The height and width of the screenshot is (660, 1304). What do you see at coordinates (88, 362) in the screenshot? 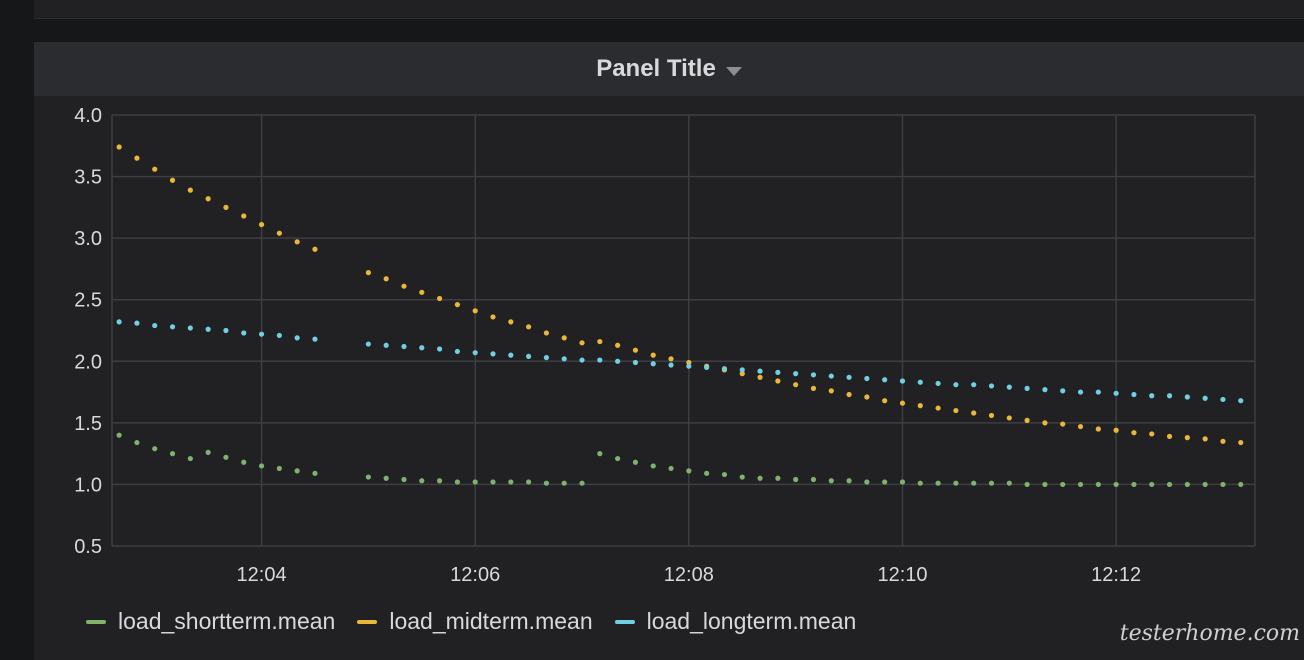
I see `y-tick-label: 2.0` at bounding box center [88, 362].